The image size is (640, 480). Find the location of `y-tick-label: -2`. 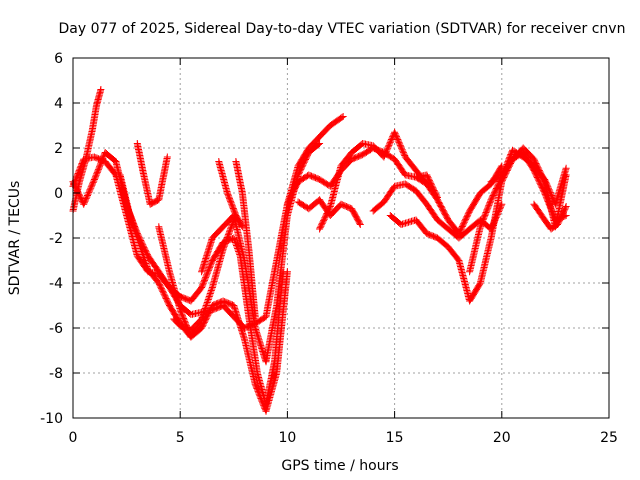

y-tick-label: -2 is located at coordinates (56, 239).